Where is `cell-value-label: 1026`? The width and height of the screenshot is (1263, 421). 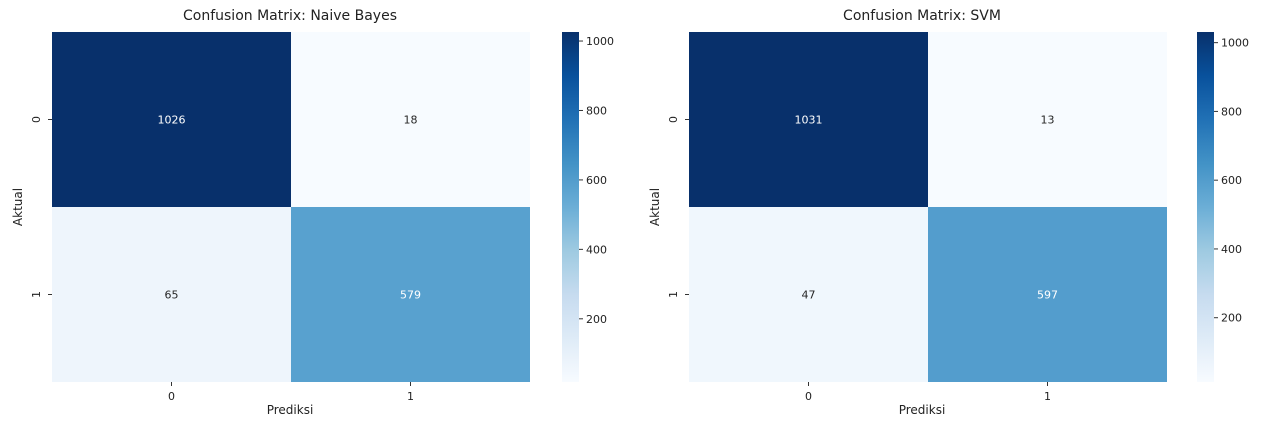
cell-value-label: 1026 is located at coordinates (172, 120).